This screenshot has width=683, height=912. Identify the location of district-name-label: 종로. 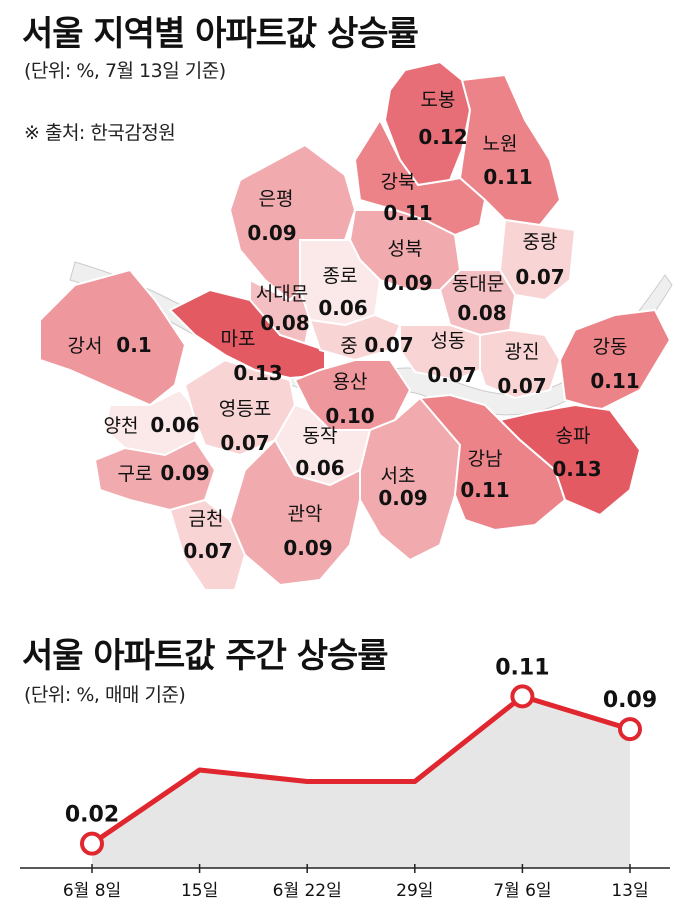
(340, 276).